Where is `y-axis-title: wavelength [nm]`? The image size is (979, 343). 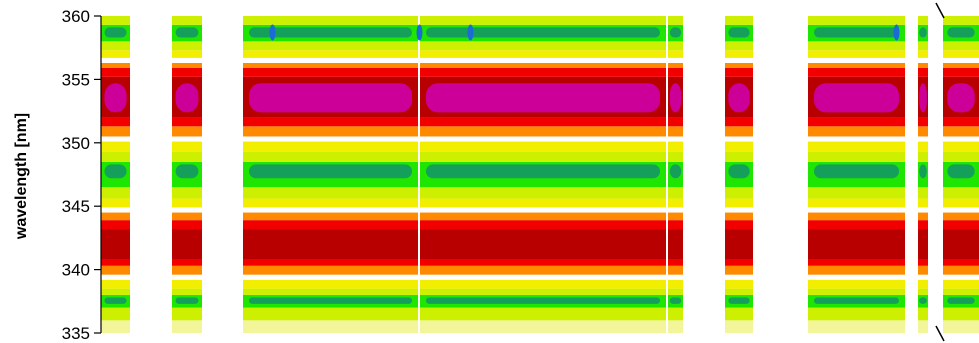
y-axis-title: wavelength [nm] is located at coordinates (21, 176).